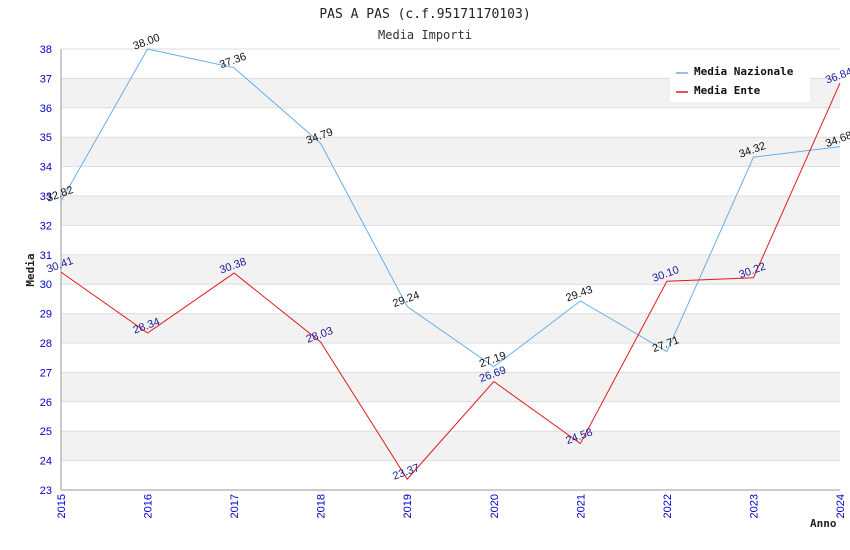  Describe the element at coordinates (495, 506) in the screenshot. I see `x-tick-label: 2020` at that location.